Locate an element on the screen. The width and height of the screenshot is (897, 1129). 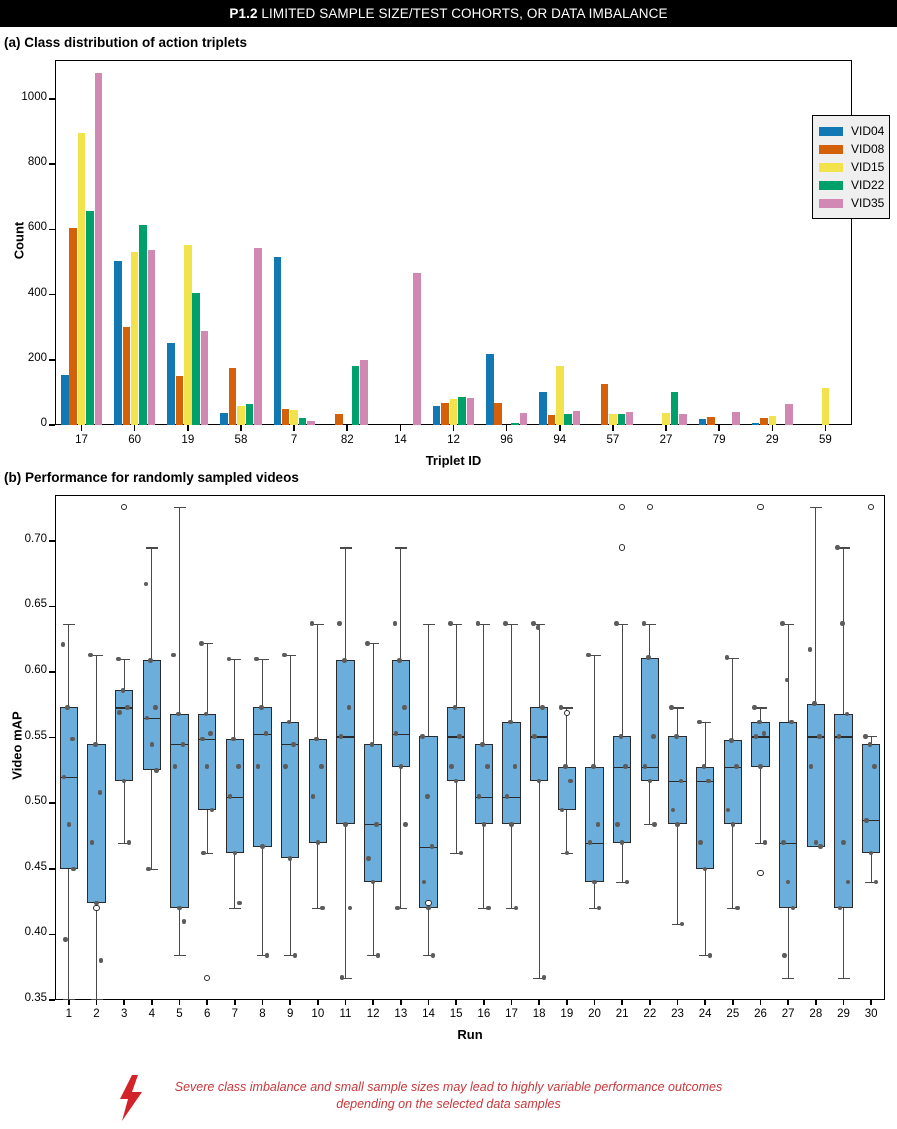
legend-swatch-VID35 is located at coordinates (831, 203).